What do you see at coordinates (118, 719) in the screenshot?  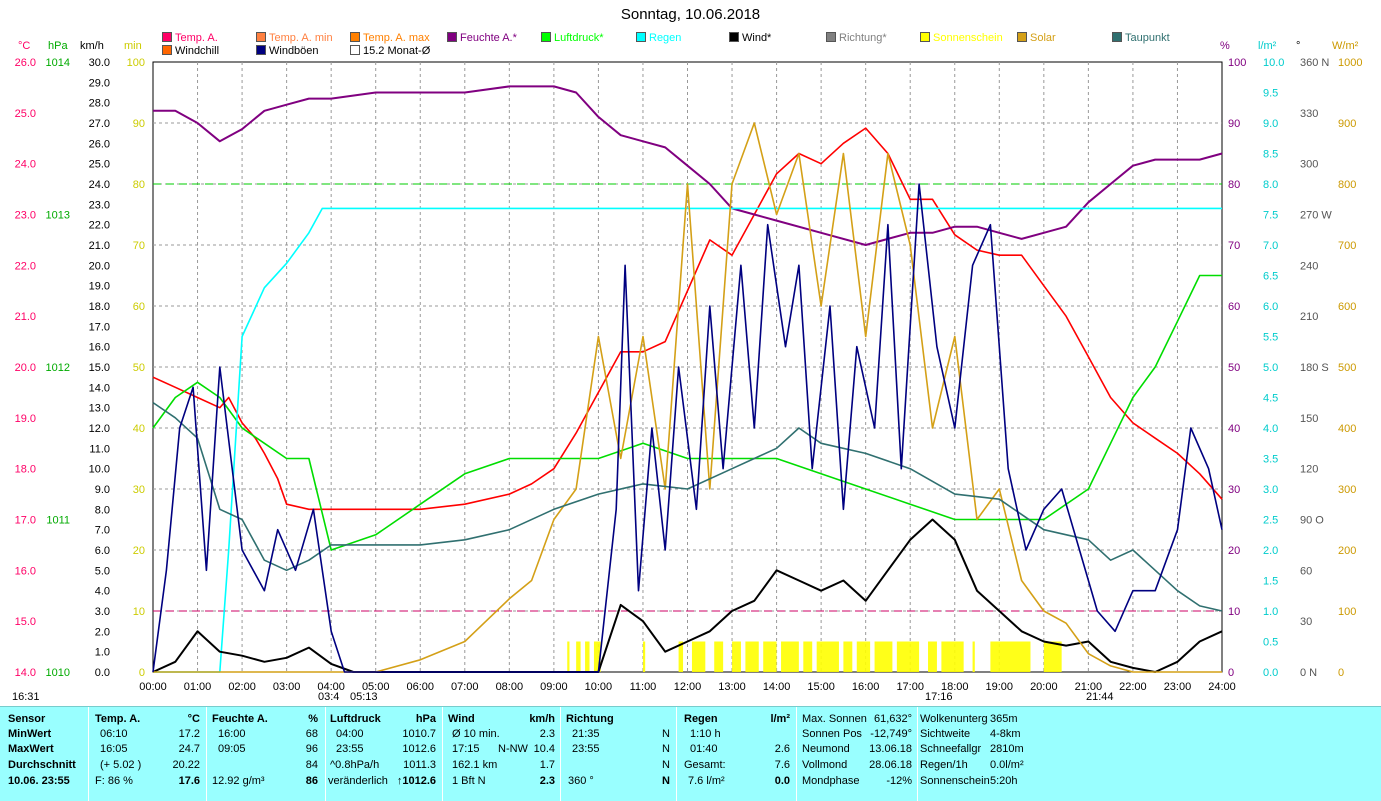 I see `panel-cell: Temp. A.` at bounding box center [118, 719].